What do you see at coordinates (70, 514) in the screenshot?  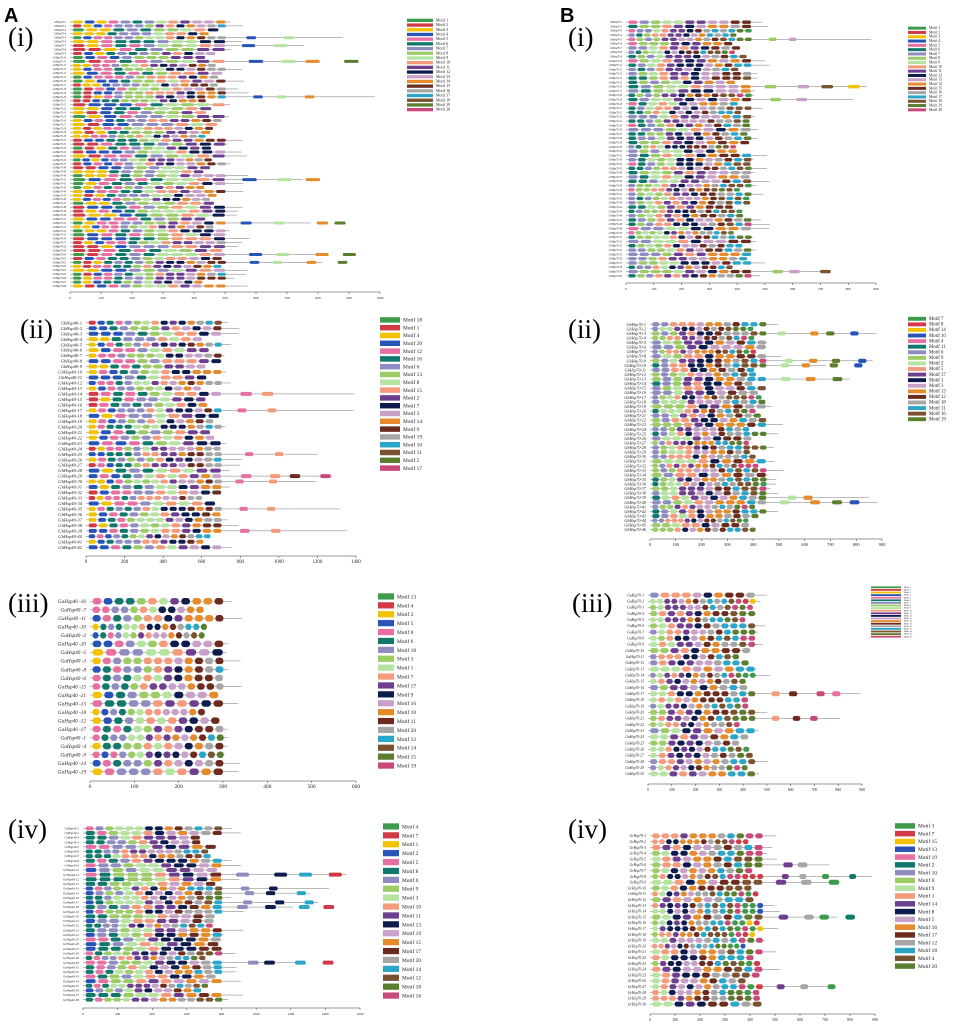 I see `gene-label: GhHsp40-36` at bounding box center [70, 514].